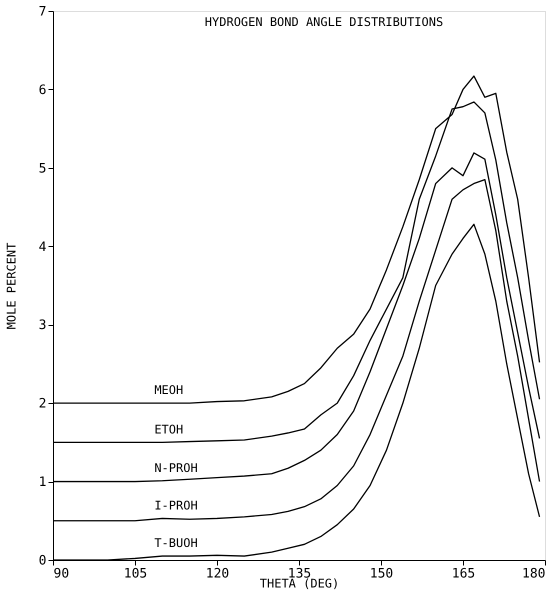 This screenshot has width=551, height=594. Describe the element at coordinates (42, 90) in the screenshot. I see `y-tick-label: 6` at that location.